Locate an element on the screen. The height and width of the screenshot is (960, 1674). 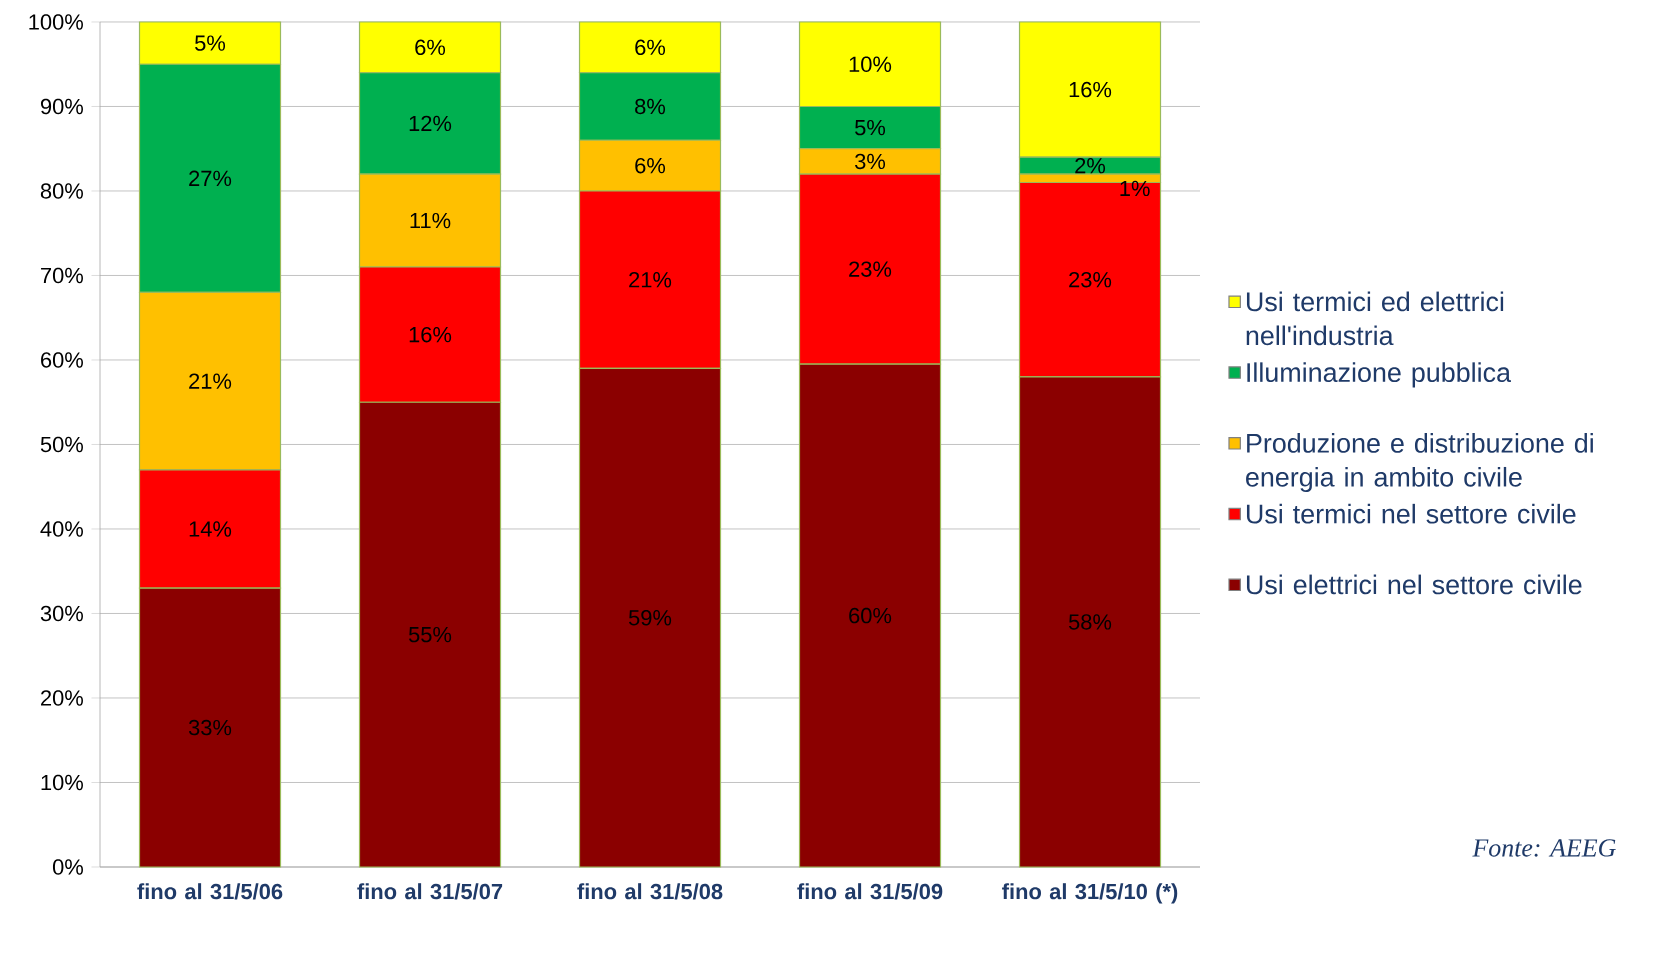
y-tick-label: 0% is located at coordinates (67, 867).